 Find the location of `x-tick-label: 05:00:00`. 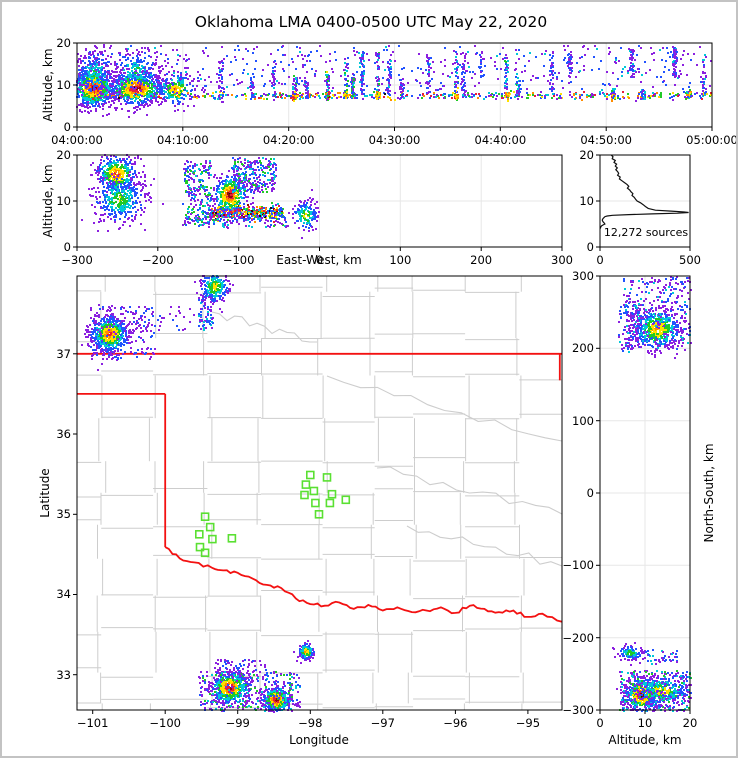

x-tick-label: 05:00:00 is located at coordinates (712, 140).